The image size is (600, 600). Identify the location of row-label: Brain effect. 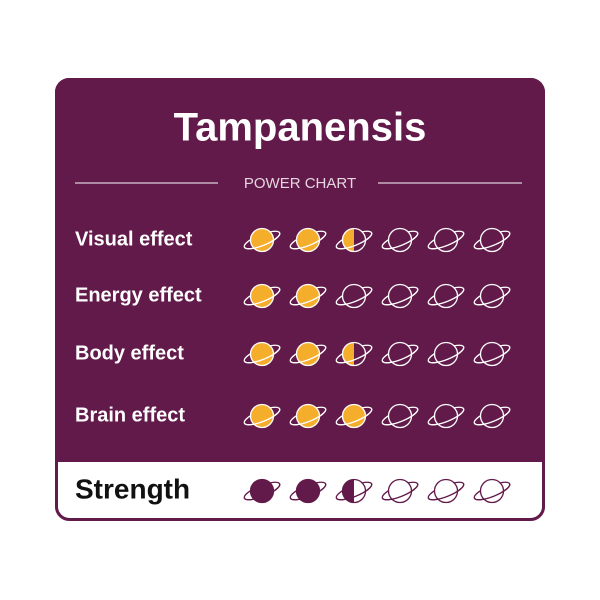
(130, 415).